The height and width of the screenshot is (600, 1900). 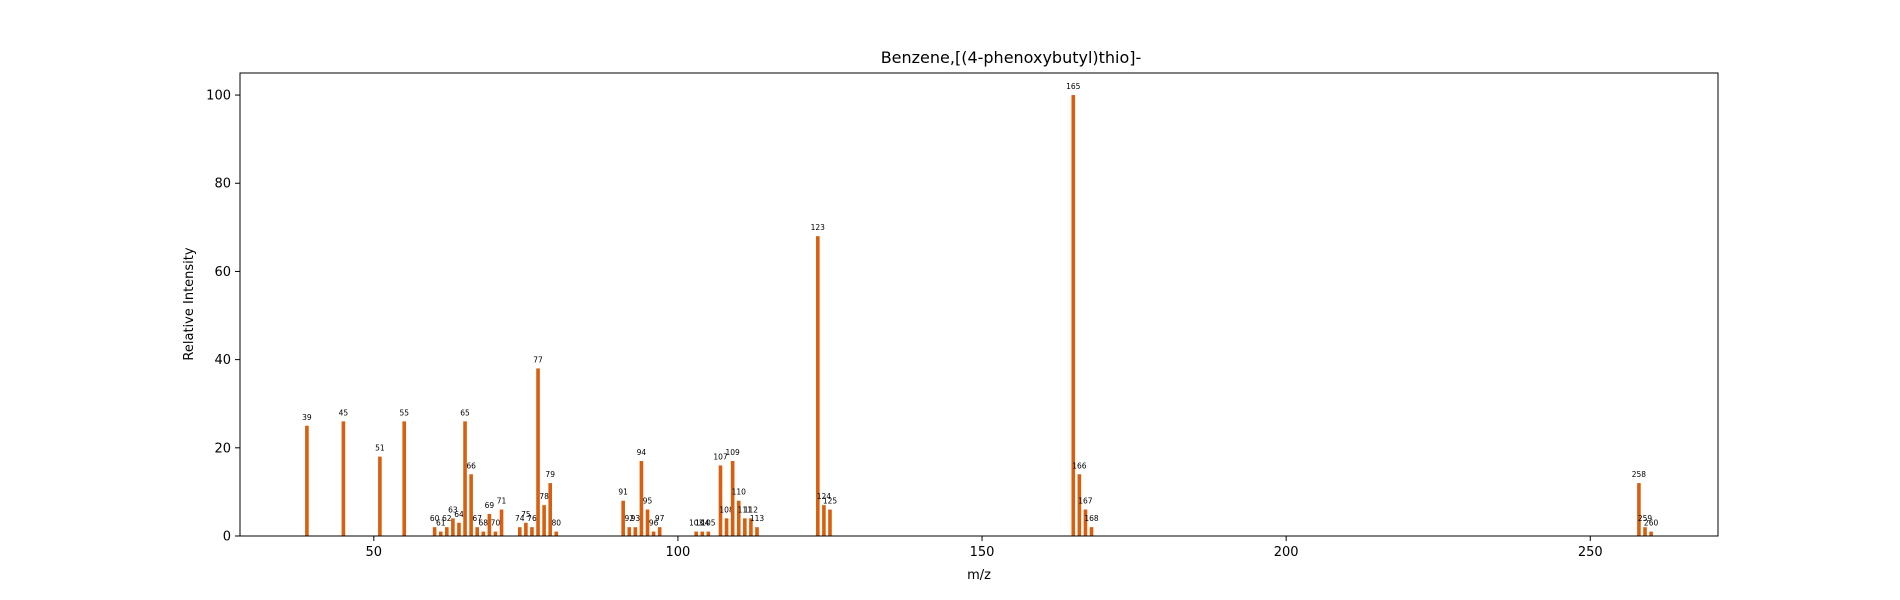 What do you see at coordinates (477, 518) in the screenshot?
I see `peak-label-67: 67` at bounding box center [477, 518].